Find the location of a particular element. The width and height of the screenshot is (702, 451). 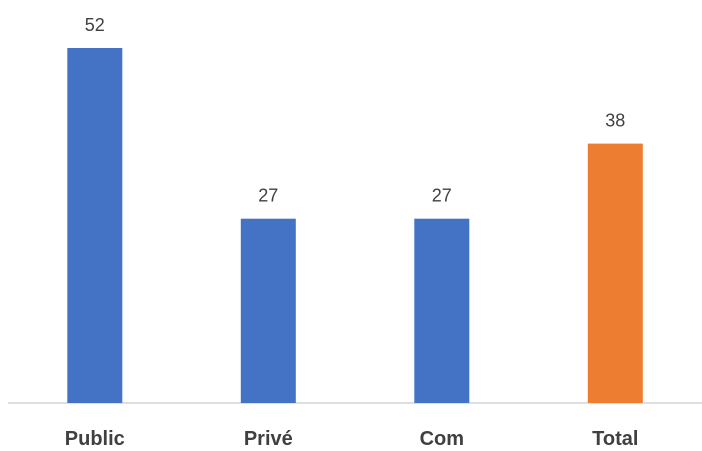

bar-prive is located at coordinates (268, 310).